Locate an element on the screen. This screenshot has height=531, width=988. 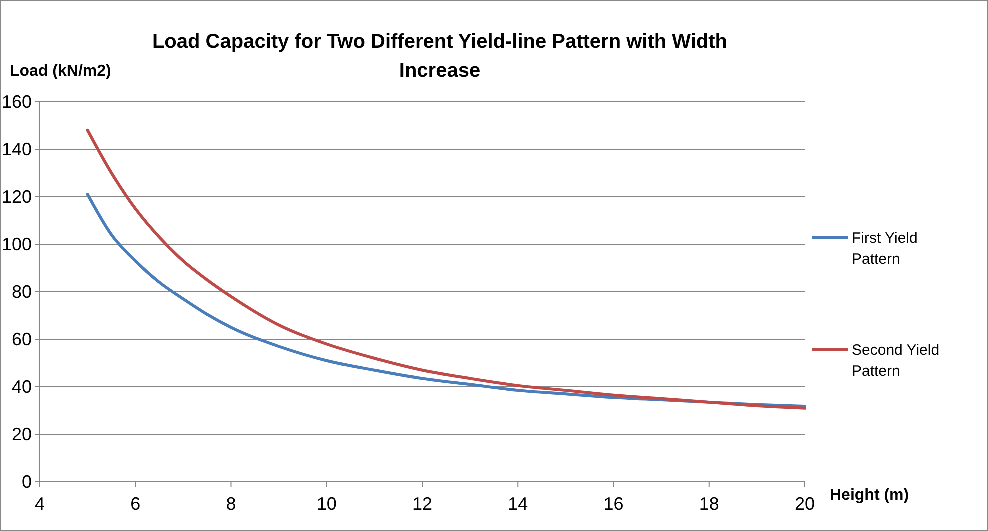
x-tick-label: 18 is located at coordinates (709, 504).